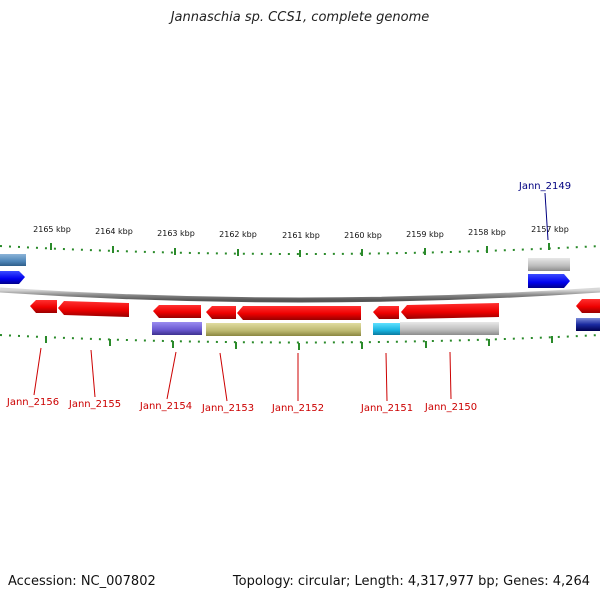 The width and height of the screenshot is (600, 600). Describe the element at coordinates (588, 324) in the screenshot. I see `gene-block-navy` at that location.